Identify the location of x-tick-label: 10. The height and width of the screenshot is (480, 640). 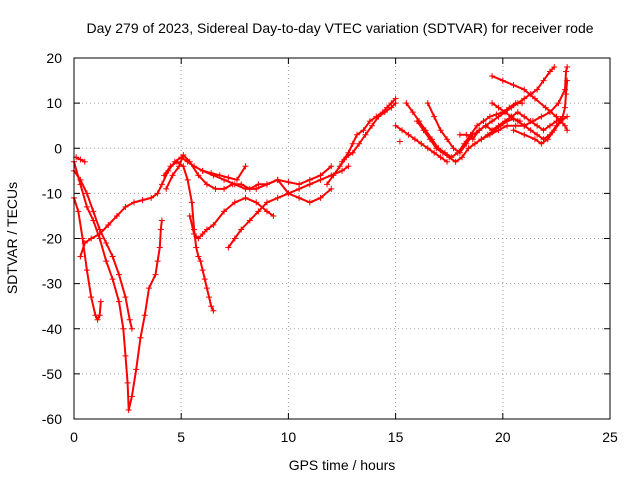
(289, 437).